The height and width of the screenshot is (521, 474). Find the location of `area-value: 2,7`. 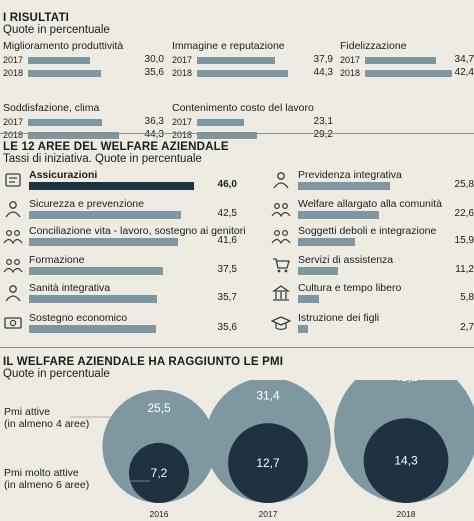

area-value: 2,7 is located at coordinates (467, 327).